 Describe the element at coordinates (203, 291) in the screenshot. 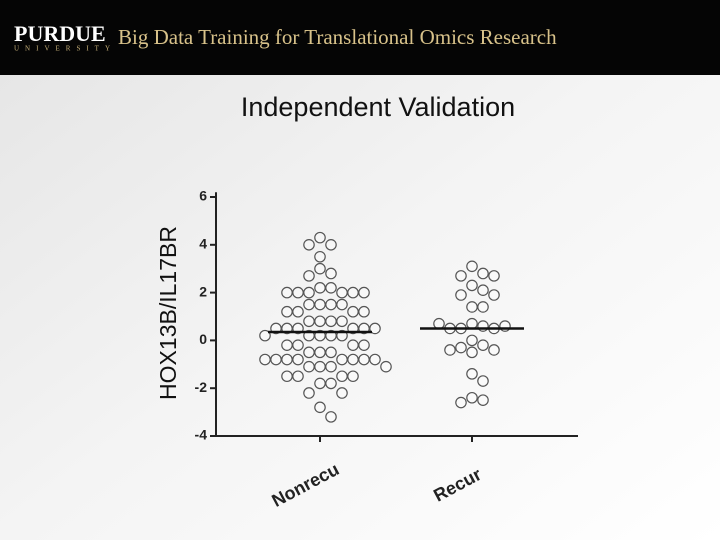

I see `y-tick-label: 2` at that location.